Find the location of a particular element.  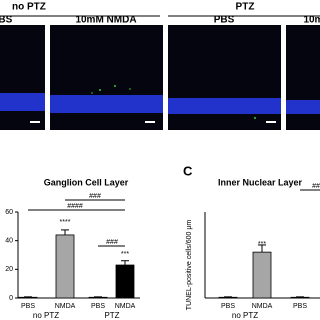

significance: **** is located at coordinates (65, 222).